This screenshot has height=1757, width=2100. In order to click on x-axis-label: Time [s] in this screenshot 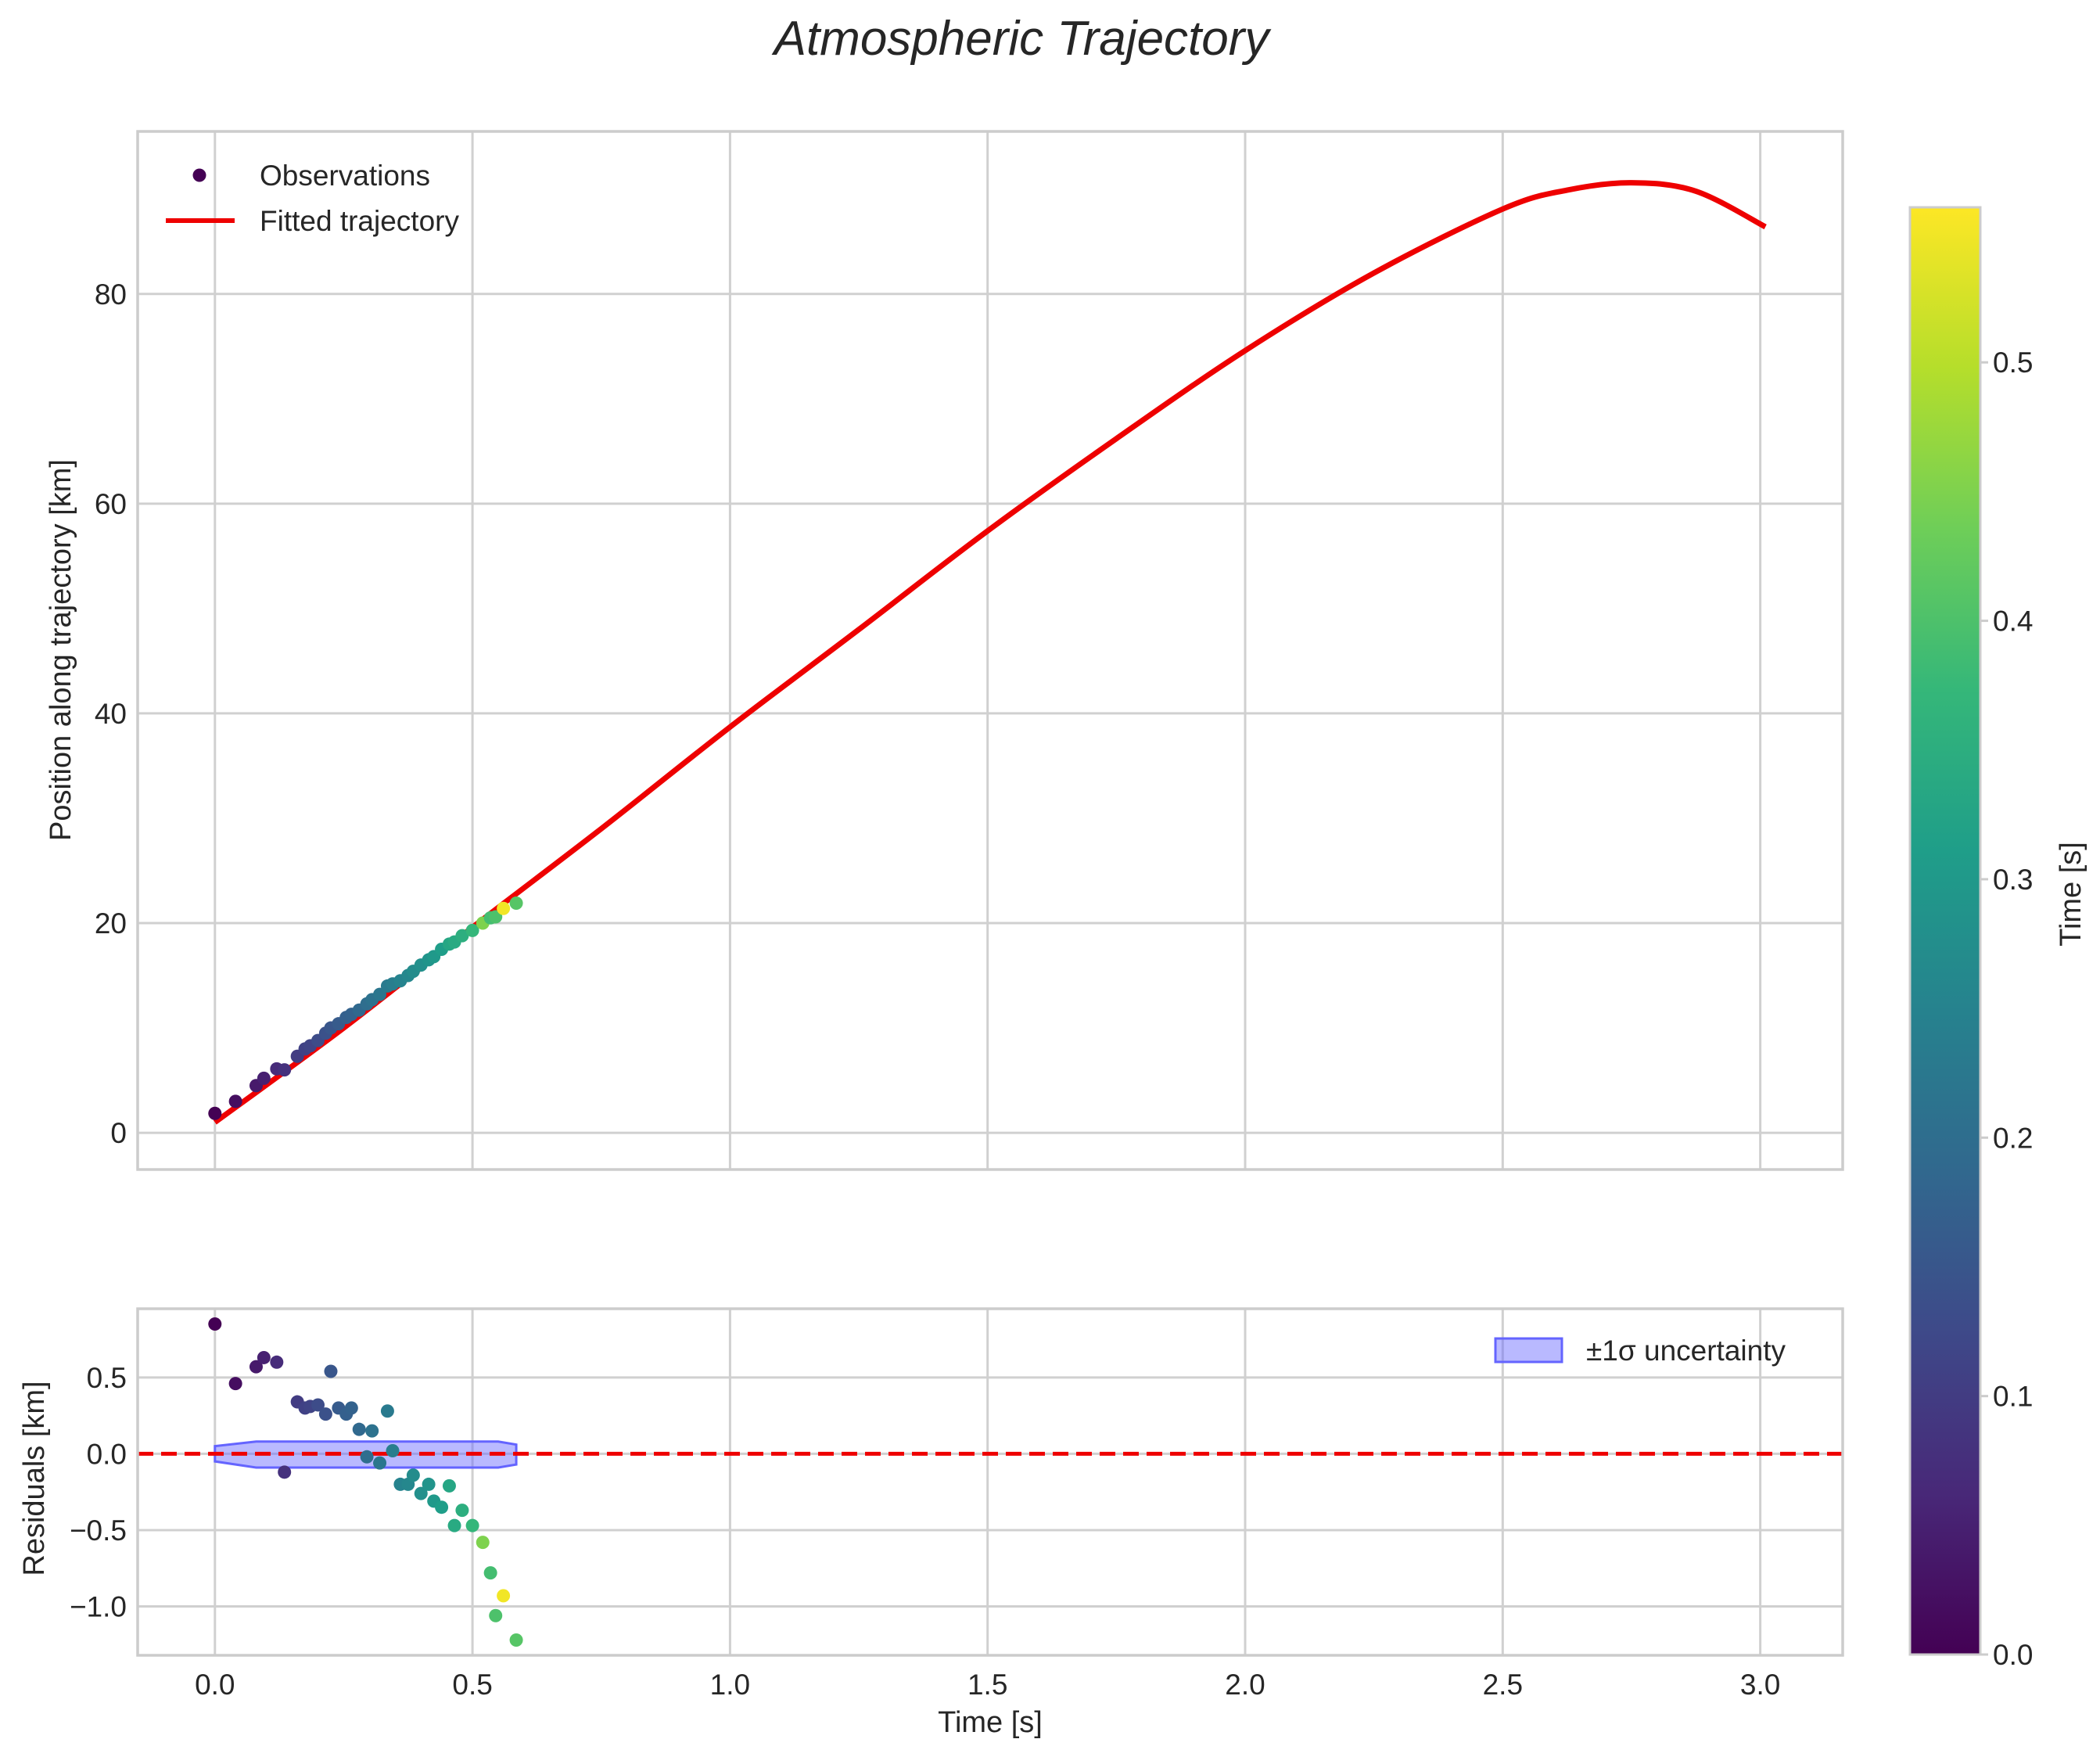, I will do `click(990, 1722)`.